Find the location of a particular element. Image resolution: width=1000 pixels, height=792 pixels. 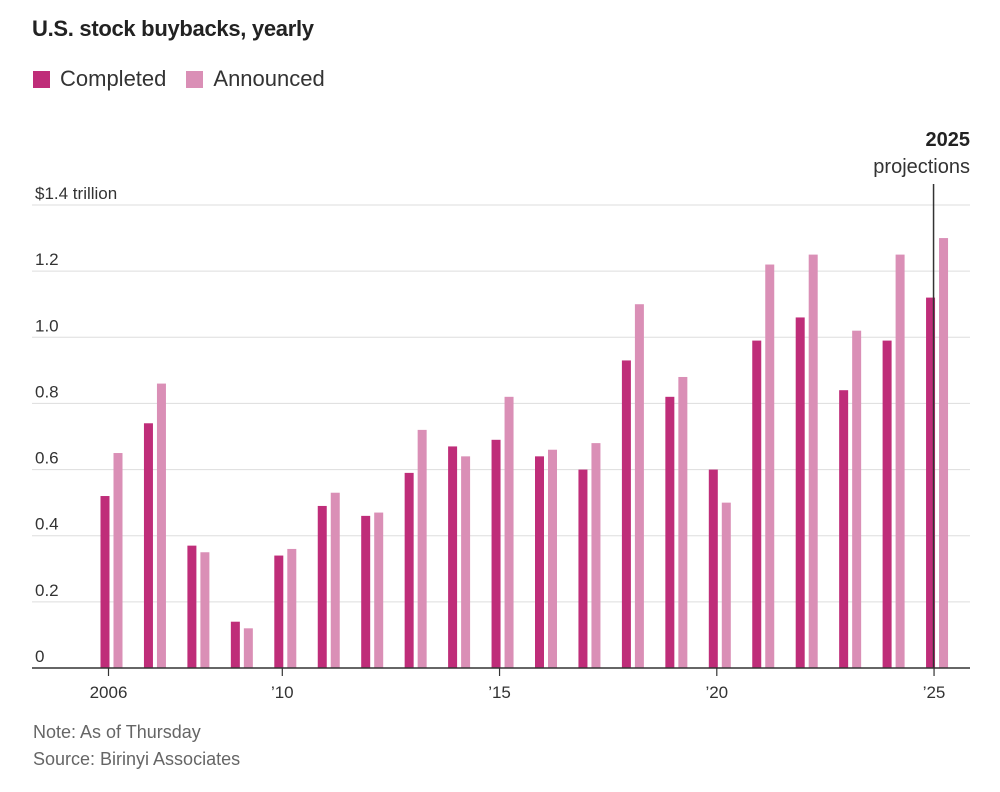

legend-label-completed: Completed is located at coordinates (113, 78).